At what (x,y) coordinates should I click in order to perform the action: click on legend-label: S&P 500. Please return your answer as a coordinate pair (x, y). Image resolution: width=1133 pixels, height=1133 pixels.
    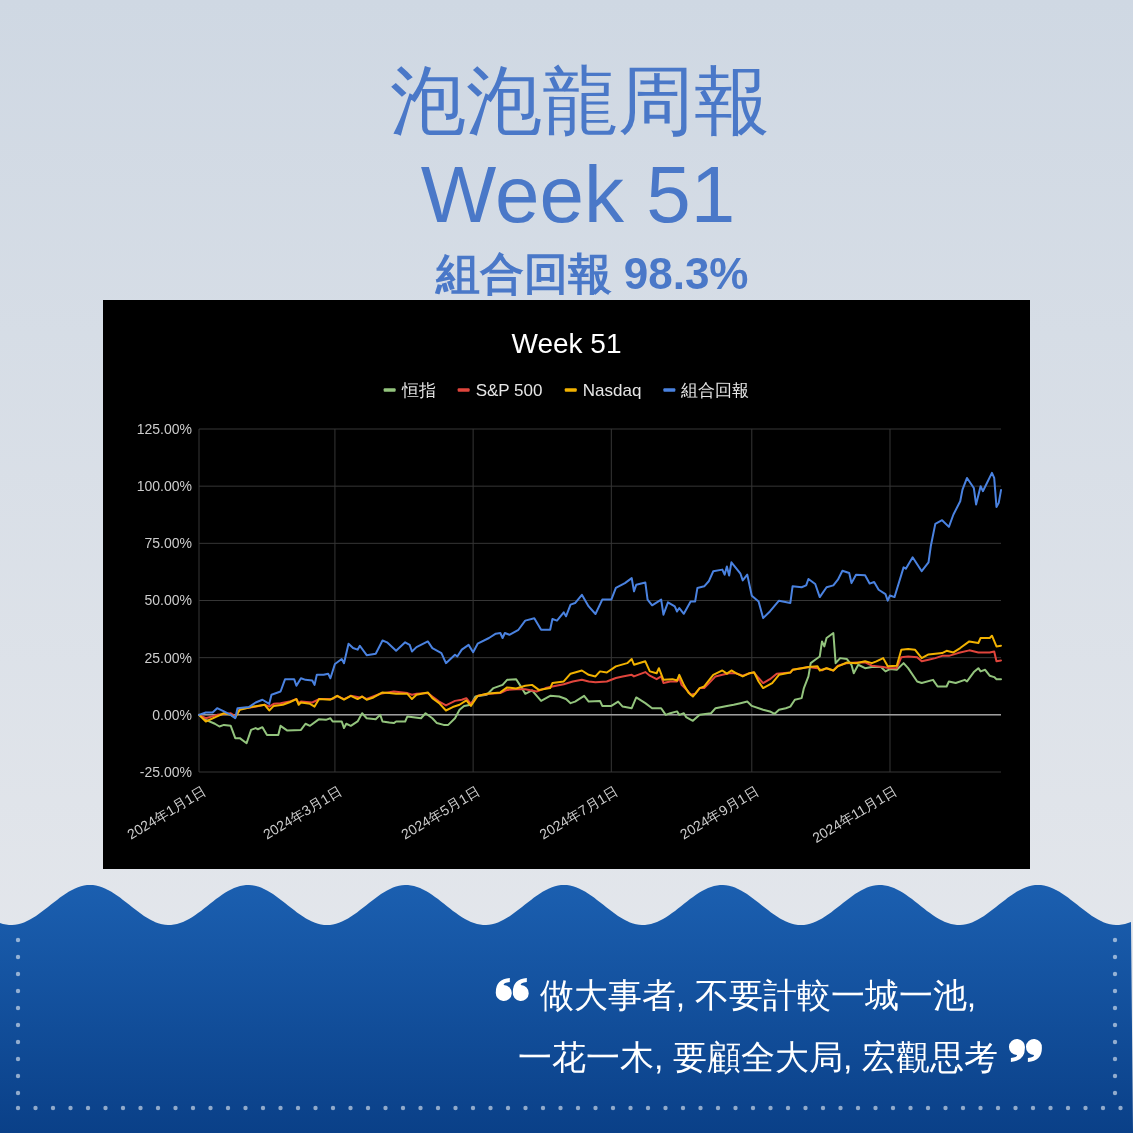
    Looking at the image, I should click on (509, 390).